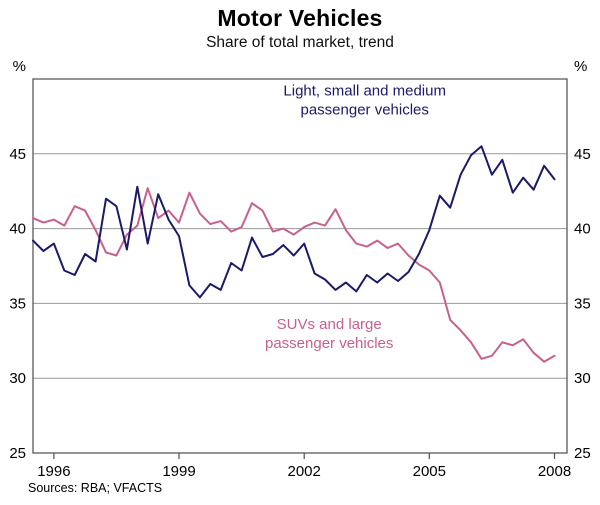 The height and width of the screenshot is (505, 600). Describe the element at coordinates (17, 453) in the screenshot. I see `y-tick-label-left: 25` at that location.